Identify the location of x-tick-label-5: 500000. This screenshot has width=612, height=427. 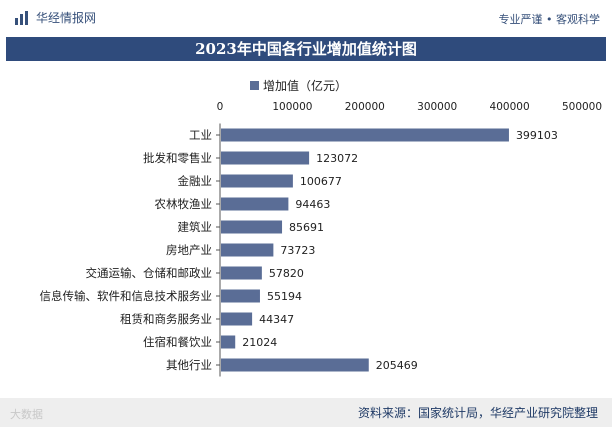
(582, 107).